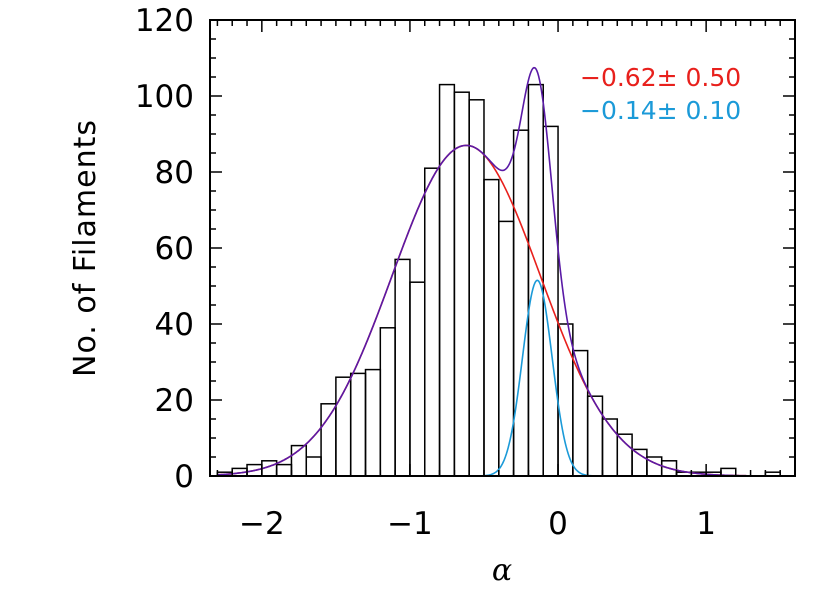 Image resolution: width=830 pixels, height=593 pixels. I want to click on y-tick-label: 60, so click(174, 249).